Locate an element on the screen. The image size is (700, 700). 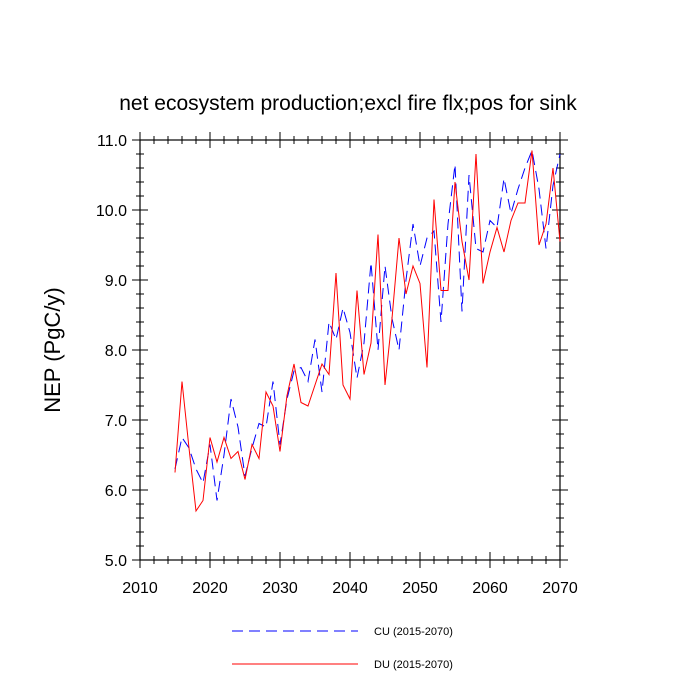
x-tick-label: 2010 is located at coordinates (140, 588).